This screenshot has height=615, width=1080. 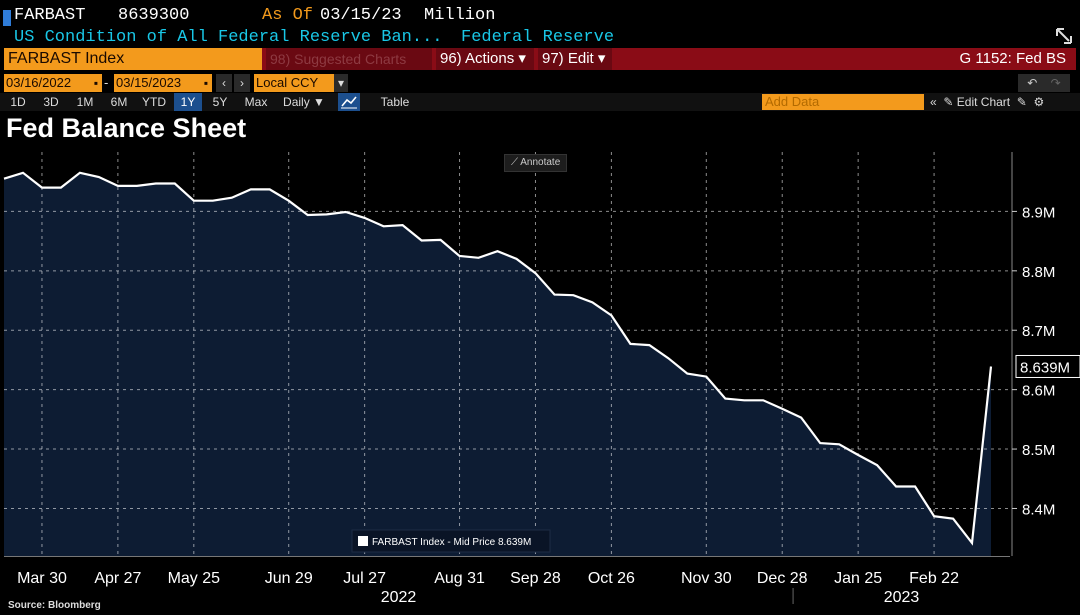 I want to click on y-tick-label: 8.5M, so click(x=1038, y=450).